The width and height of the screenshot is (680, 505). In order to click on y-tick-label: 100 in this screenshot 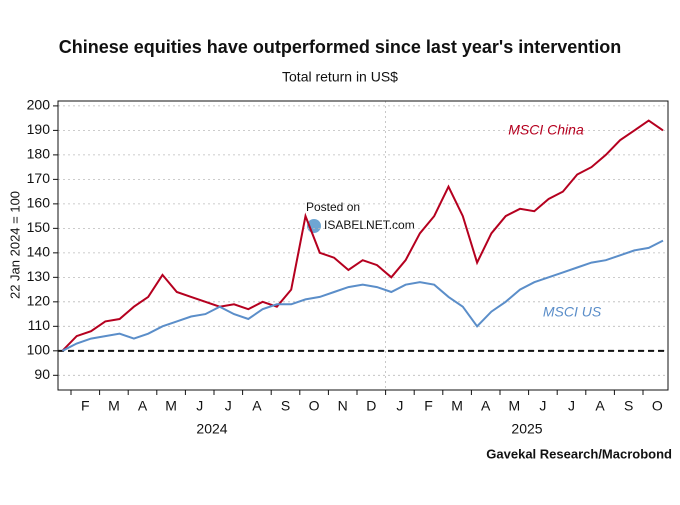, I will do `click(39, 350)`.